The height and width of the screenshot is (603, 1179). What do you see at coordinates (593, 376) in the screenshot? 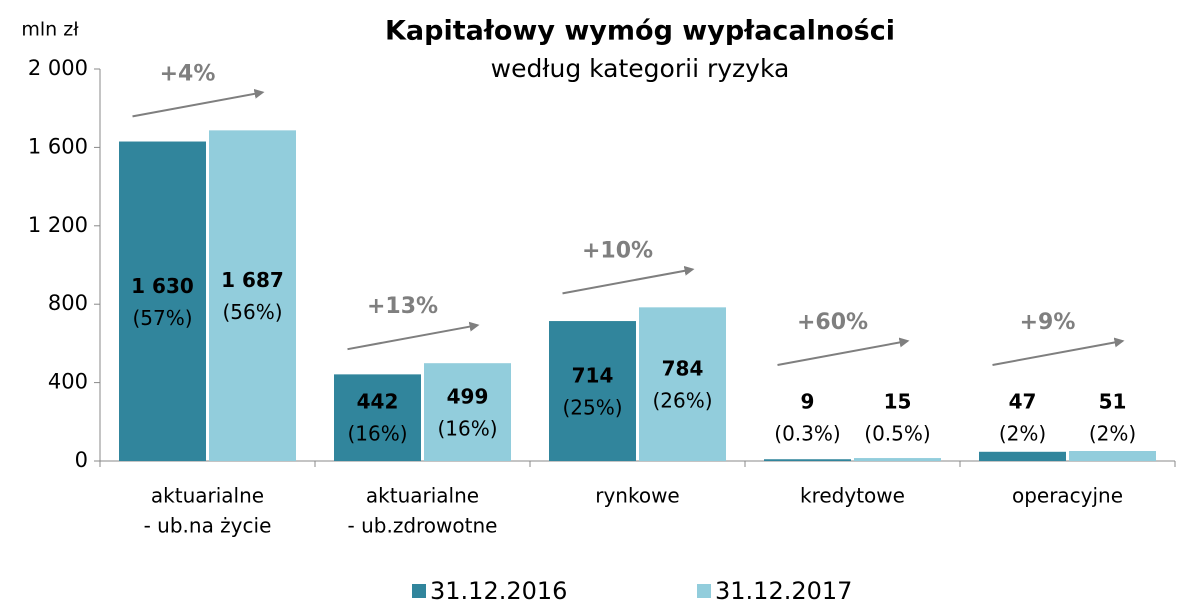
I see `value-label: 714` at bounding box center [593, 376].